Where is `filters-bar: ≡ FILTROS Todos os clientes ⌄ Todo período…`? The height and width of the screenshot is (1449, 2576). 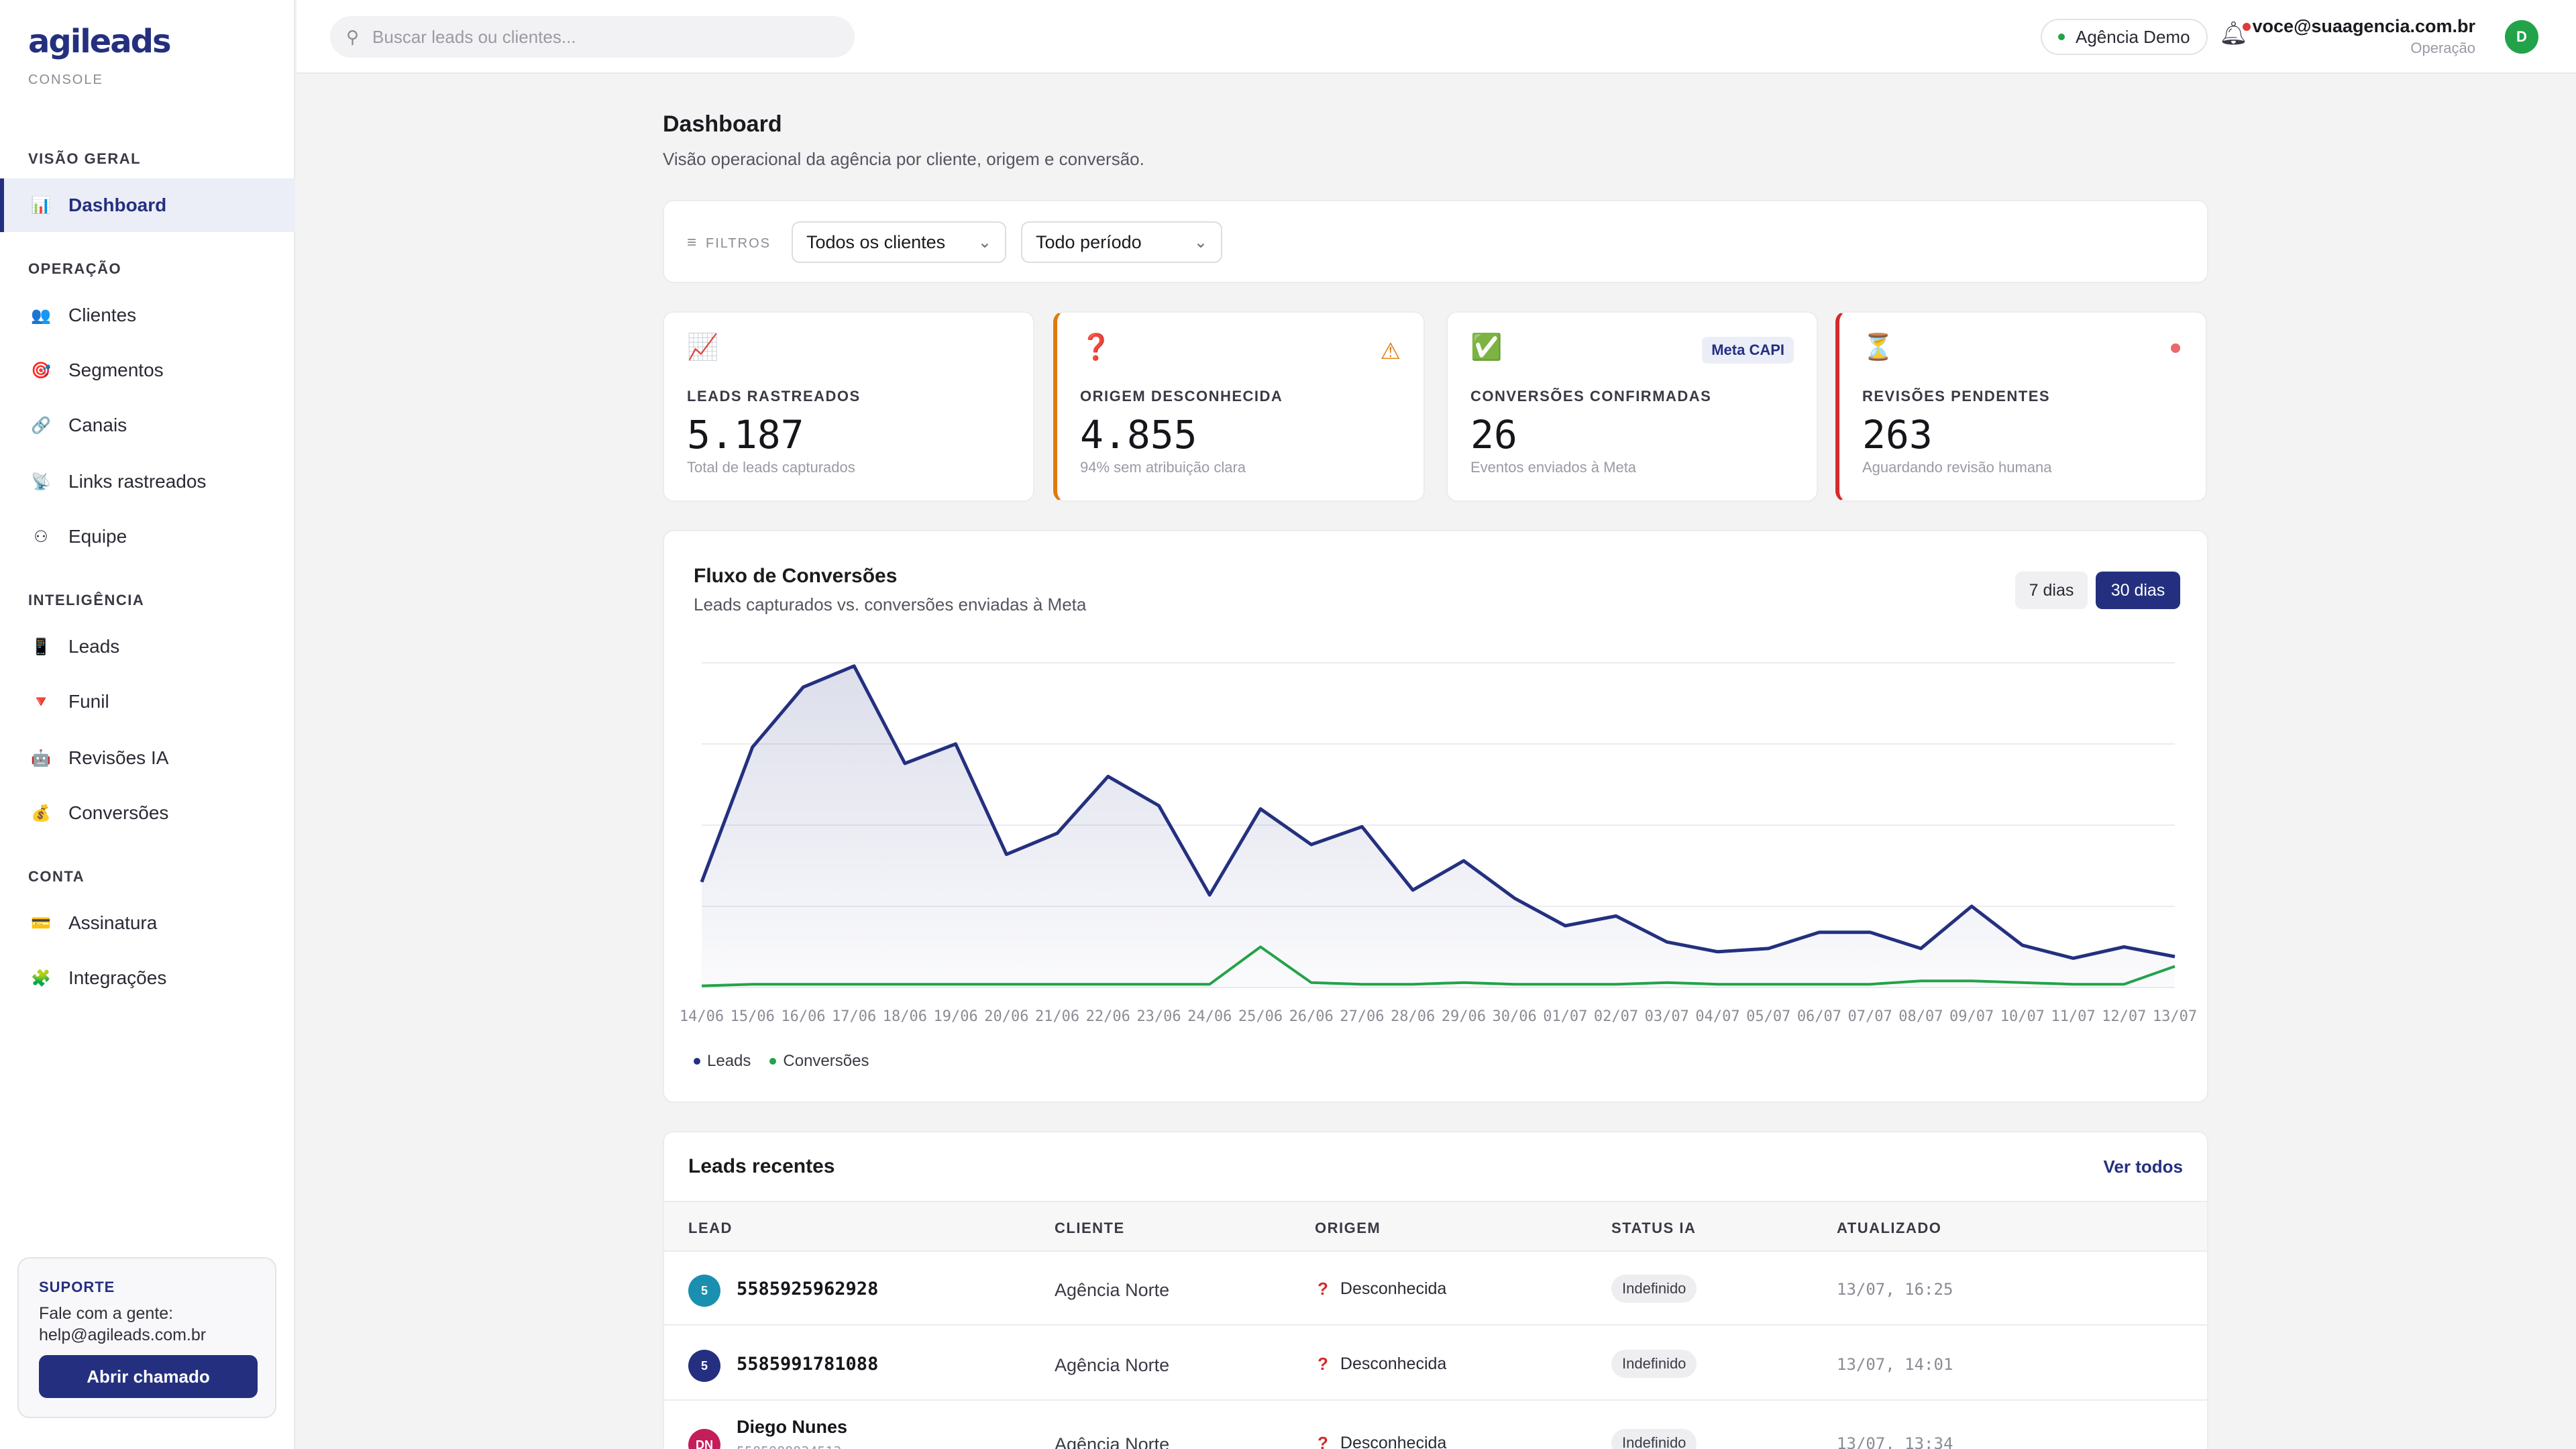
filters-bar: ≡ FILTROS Todos os clientes ⌄ Todo período… is located at coordinates (1435, 241).